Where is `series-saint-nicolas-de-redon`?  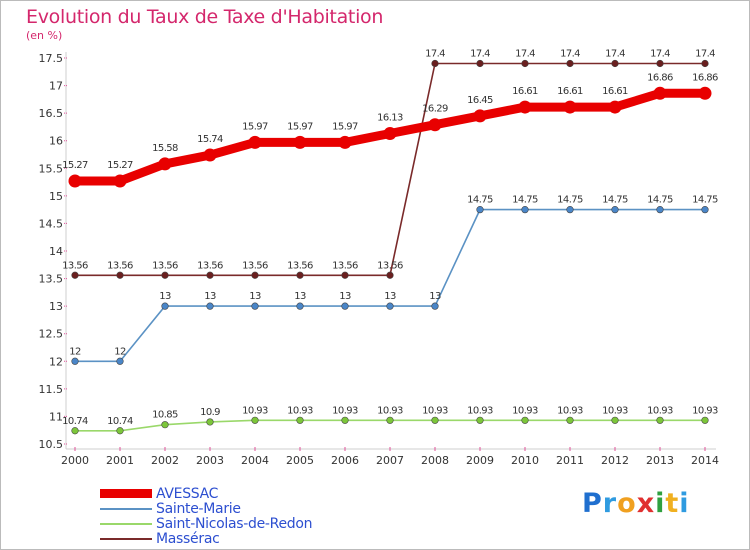
series-saint-nicolas-de-redon is located at coordinates (390, 425).